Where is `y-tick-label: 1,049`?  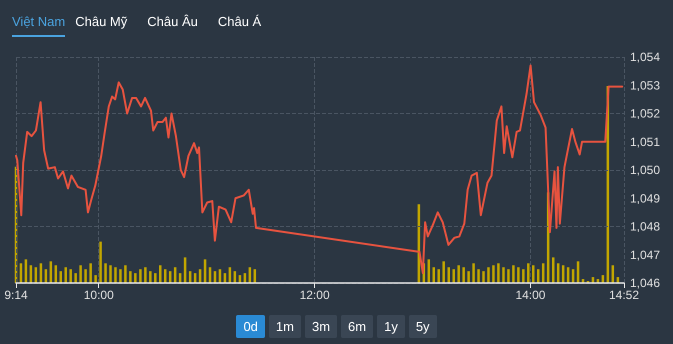 y-tick-label: 1,049 is located at coordinates (645, 198).